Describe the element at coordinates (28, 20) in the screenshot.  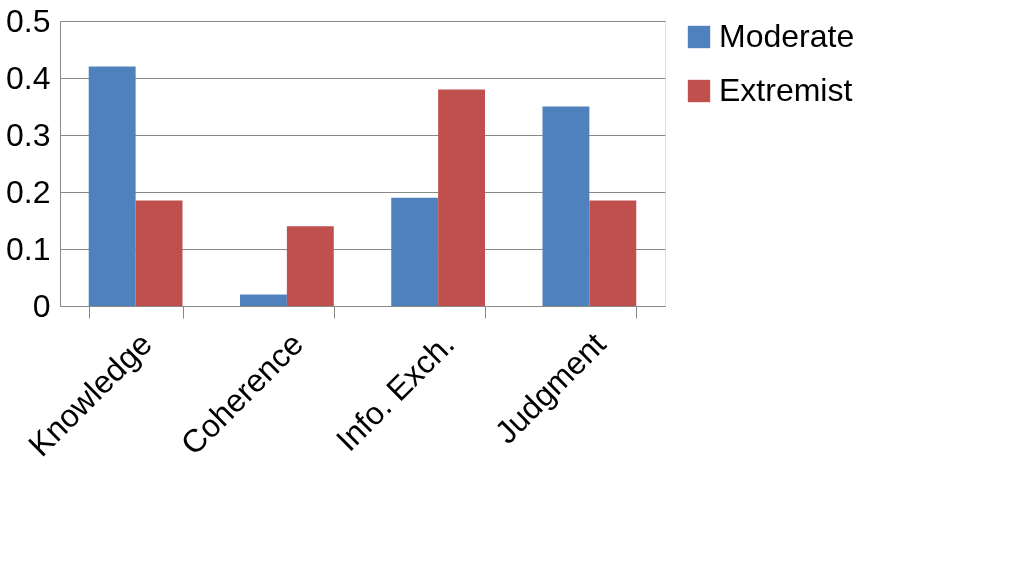
I see `y-tick-label: 0.5` at that location.